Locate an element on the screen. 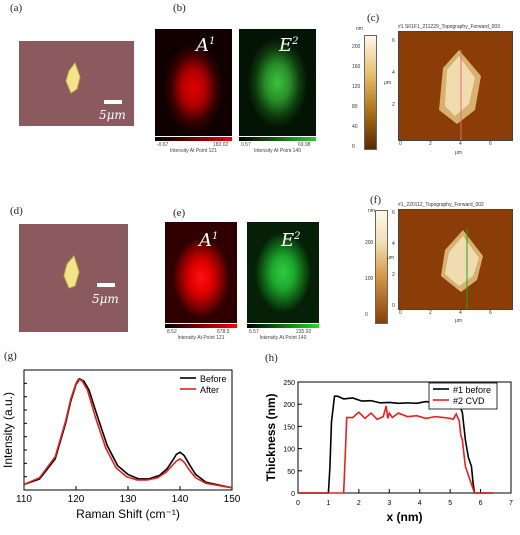 Image resolution: width=520 pixels, height=535 pixels. afm-title: #1_220112_Topography_Forward_002 is located at coordinates (441, 205).